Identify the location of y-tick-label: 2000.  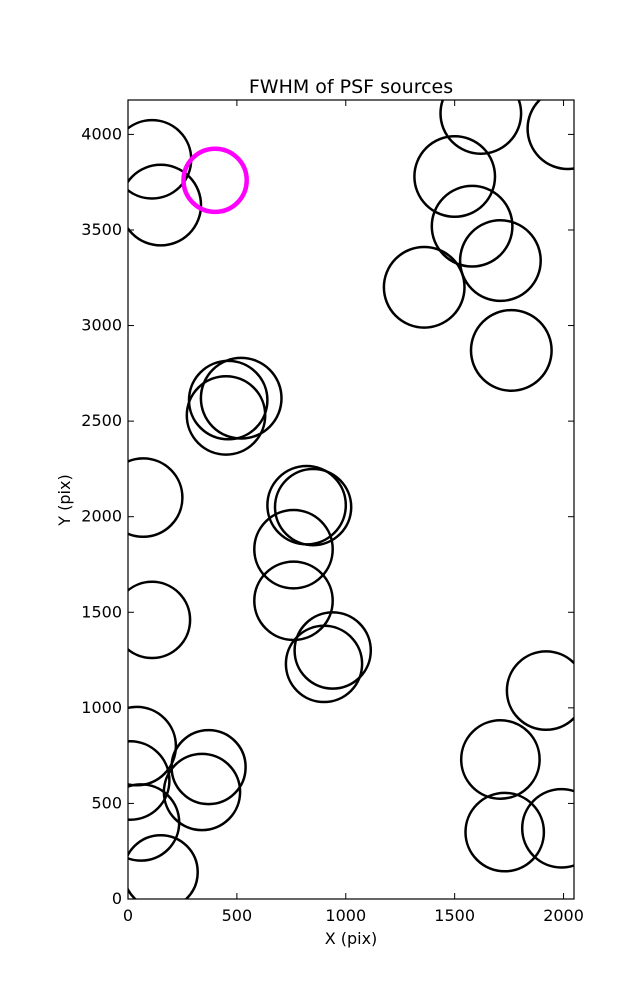
(101, 516).